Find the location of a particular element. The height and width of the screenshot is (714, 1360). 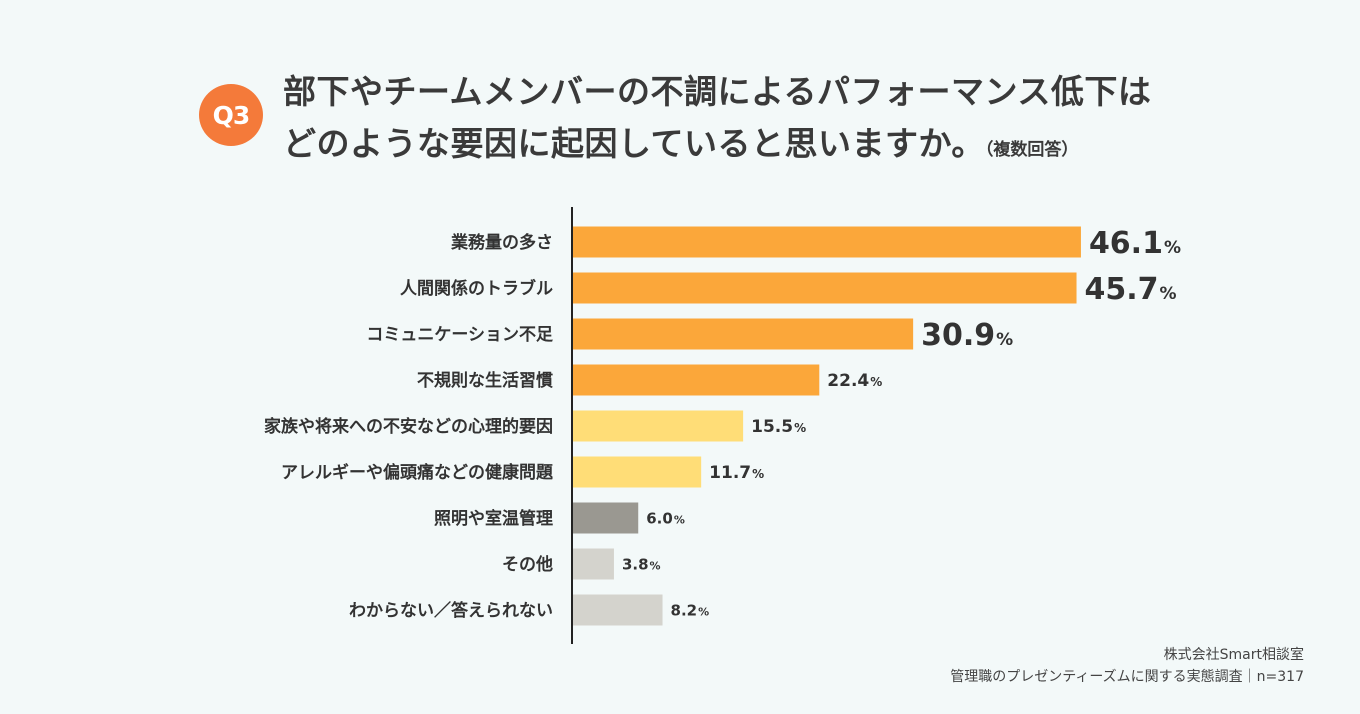

category-label: 照明や室温管理 is located at coordinates (493, 518).